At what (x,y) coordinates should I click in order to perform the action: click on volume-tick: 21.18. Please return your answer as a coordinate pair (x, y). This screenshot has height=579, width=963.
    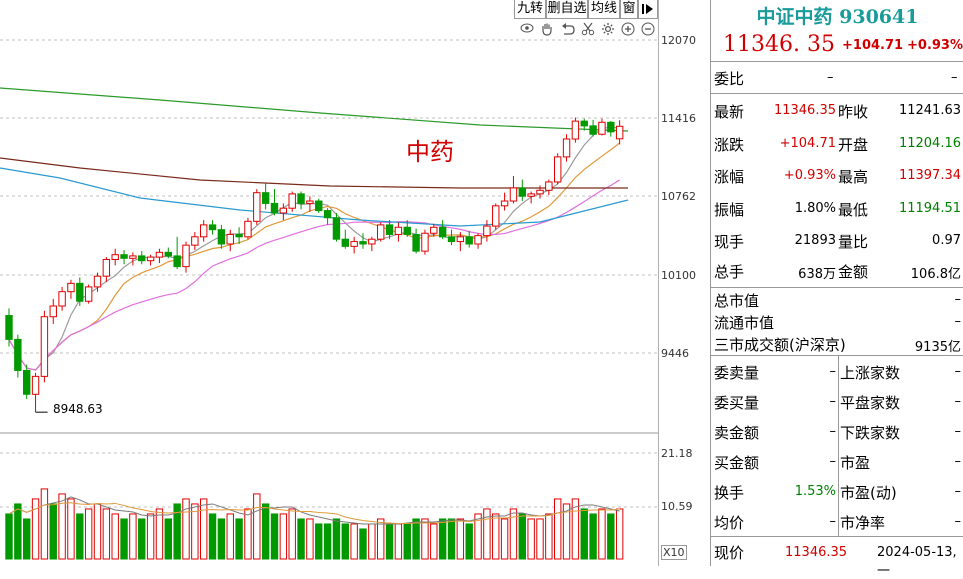
    Looking at the image, I should click on (677, 453).